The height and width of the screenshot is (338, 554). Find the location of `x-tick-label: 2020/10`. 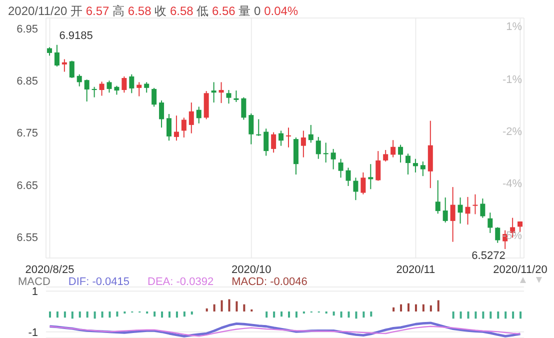

x-tick-label: 2020/10 is located at coordinates (252, 270).